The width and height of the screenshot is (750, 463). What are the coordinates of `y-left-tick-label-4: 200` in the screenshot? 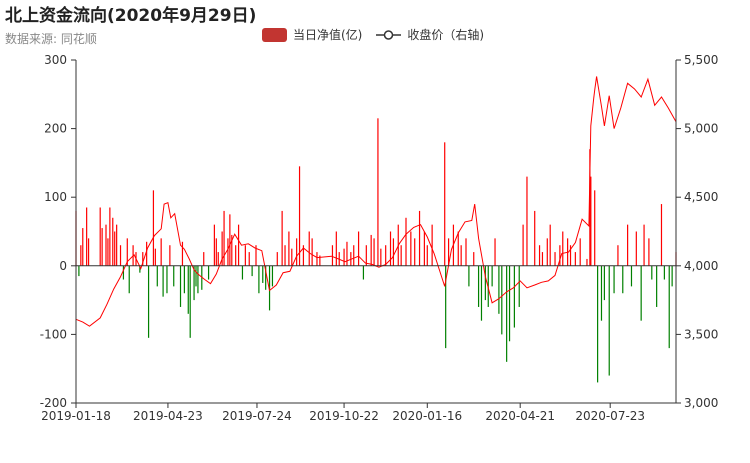 It's located at (55, 129).